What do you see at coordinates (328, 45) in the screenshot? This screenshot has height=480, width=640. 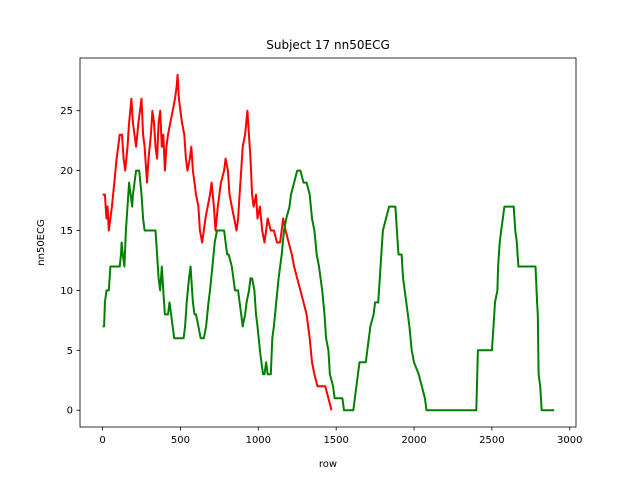 I see `chart-title: Subject 17 nn50ECG` at bounding box center [328, 45].